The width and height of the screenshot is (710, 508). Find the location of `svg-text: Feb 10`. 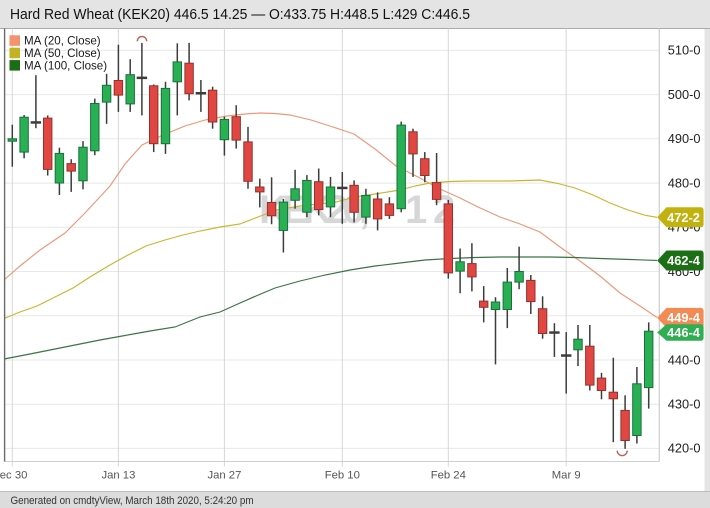

svg-text: Feb 10 is located at coordinates (342, 476).